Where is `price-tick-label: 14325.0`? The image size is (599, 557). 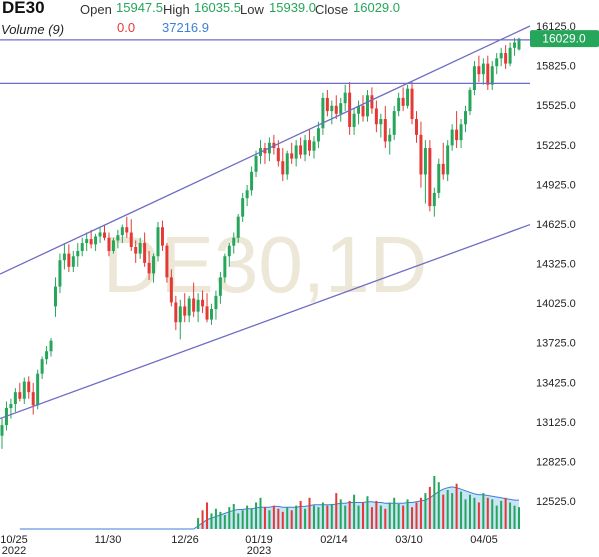 price-tick-label: 14325.0 is located at coordinates (556, 265).